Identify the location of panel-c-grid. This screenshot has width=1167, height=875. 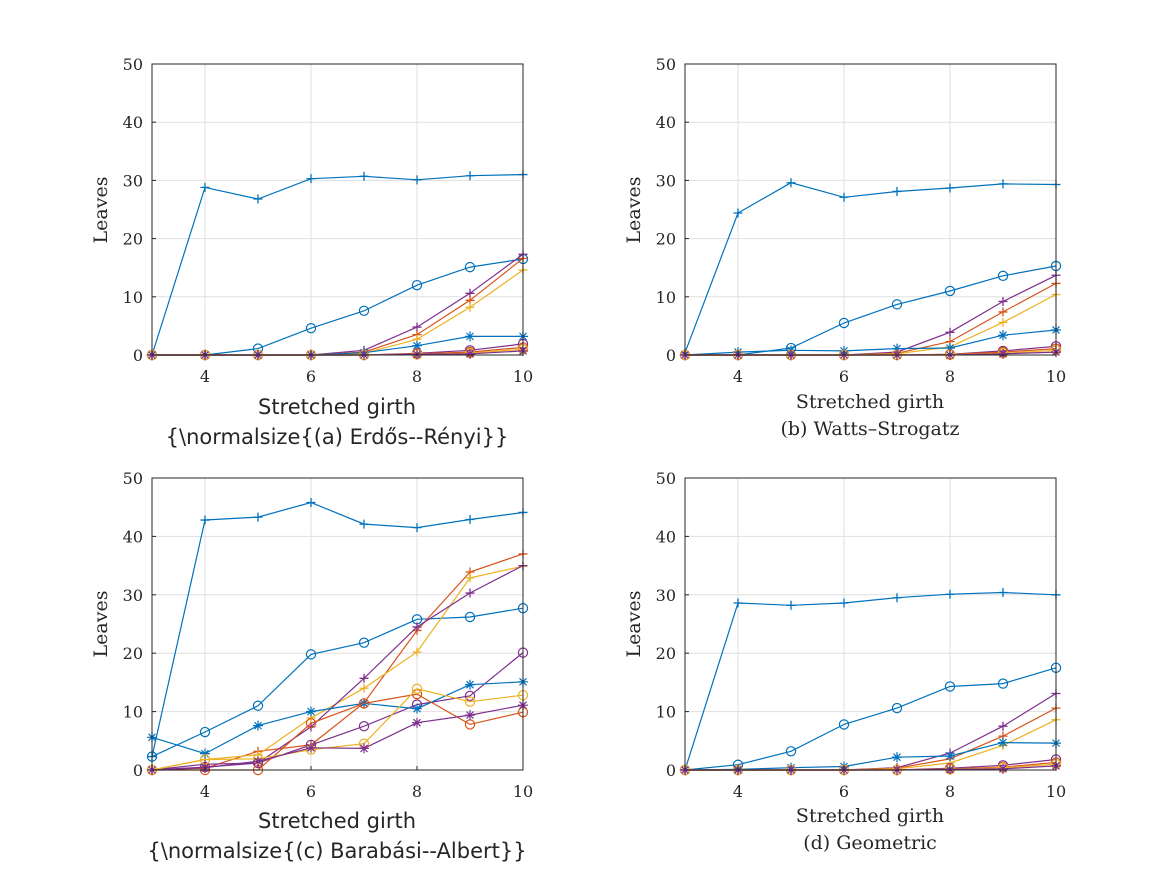
(338, 624).